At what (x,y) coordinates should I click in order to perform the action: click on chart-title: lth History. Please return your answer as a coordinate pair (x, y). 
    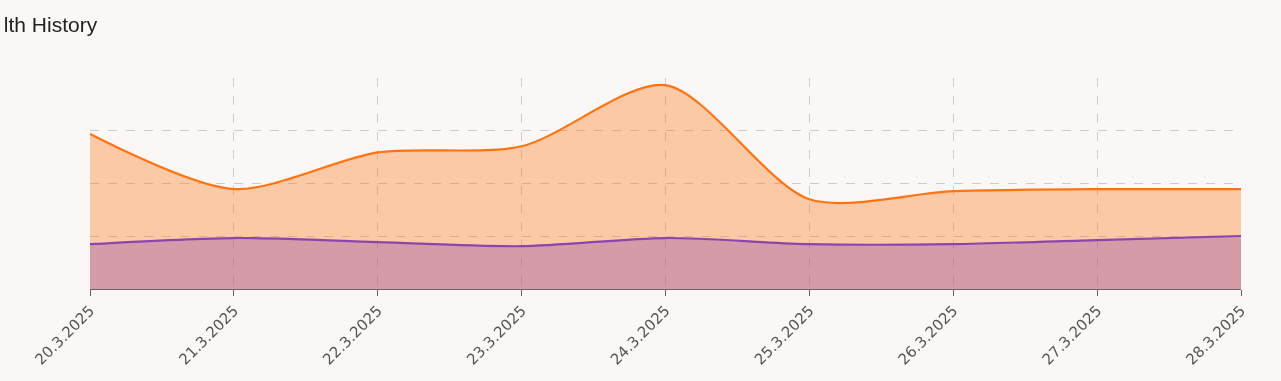
    Looking at the image, I should click on (50, 24).